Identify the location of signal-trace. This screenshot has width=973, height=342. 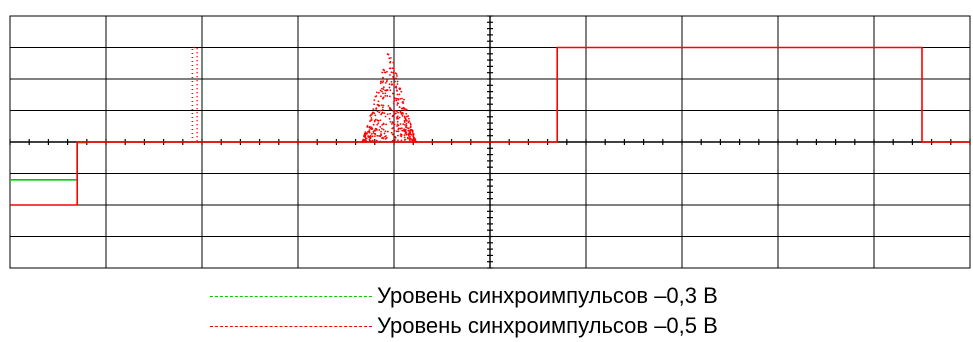
(194, 94).